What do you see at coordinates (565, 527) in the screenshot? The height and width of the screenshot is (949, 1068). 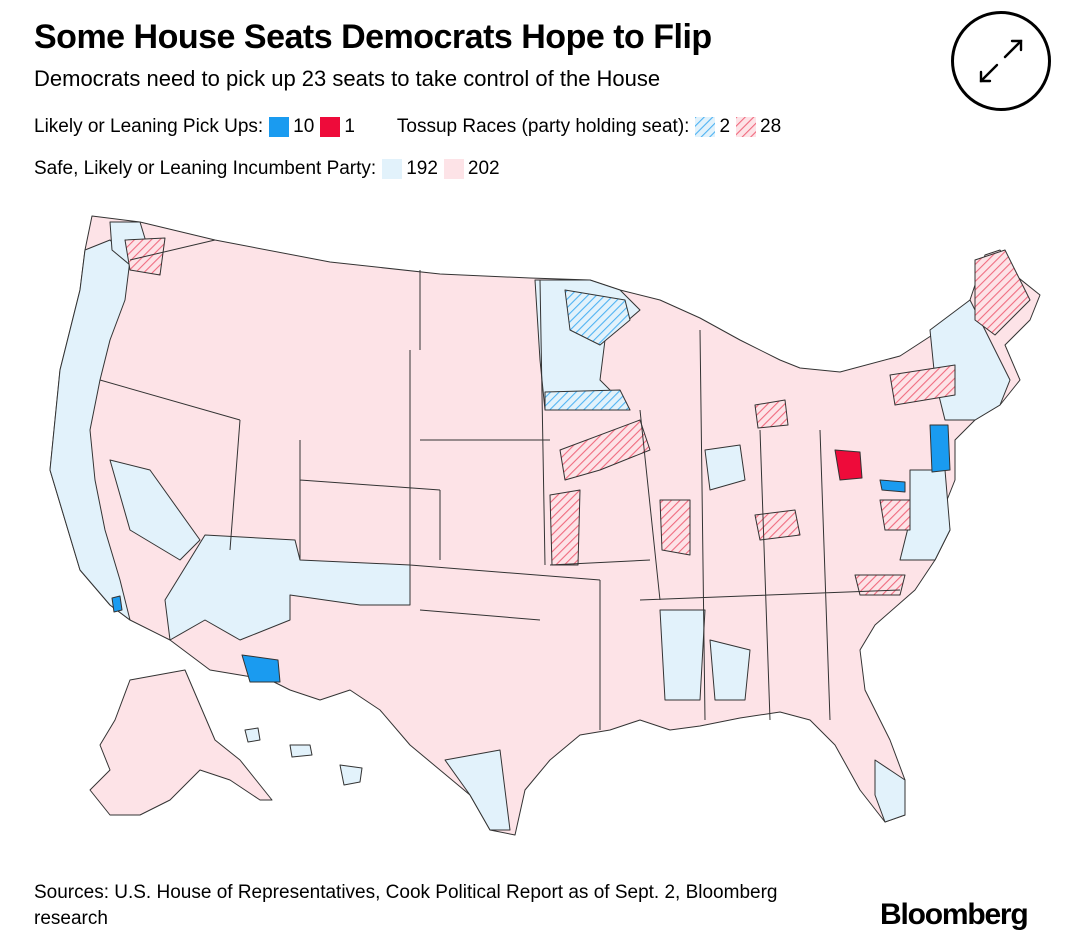 I see `region-rep-tossup-kansas` at bounding box center [565, 527].